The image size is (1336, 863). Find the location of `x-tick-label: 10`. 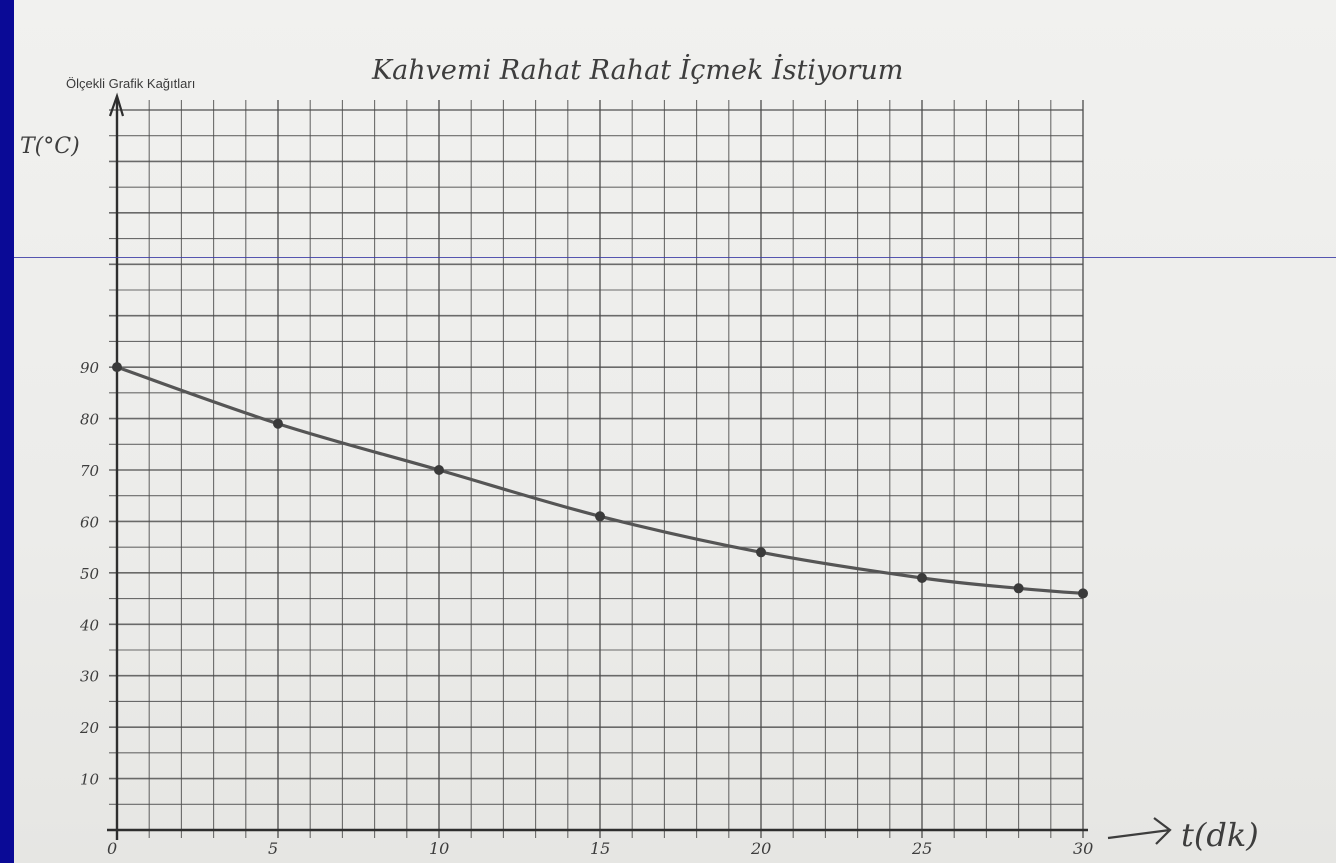

x-tick-label: 10 is located at coordinates (439, 848).